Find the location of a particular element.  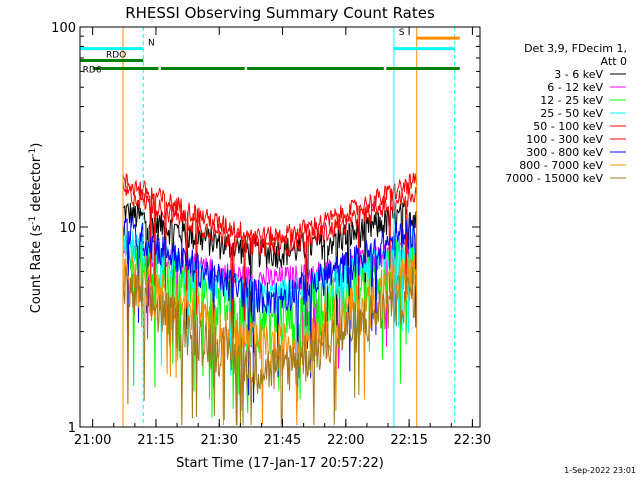

flag-label-2: RD6 is located at coordinates (92, 71).